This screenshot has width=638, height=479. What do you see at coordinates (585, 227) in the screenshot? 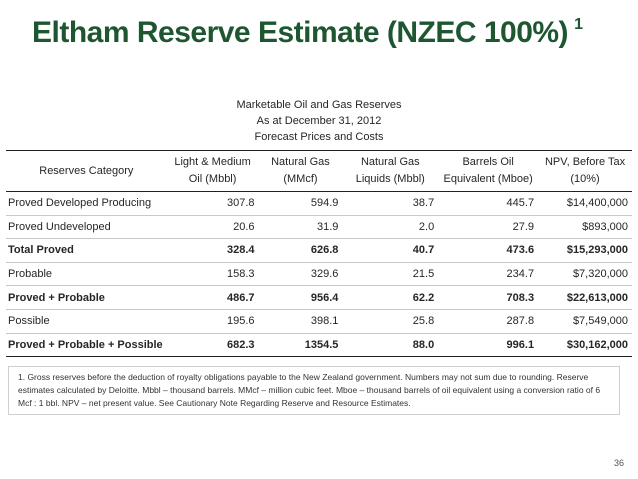
I see `row-npv-cell: $893,000` at bounding box center [585, 227].